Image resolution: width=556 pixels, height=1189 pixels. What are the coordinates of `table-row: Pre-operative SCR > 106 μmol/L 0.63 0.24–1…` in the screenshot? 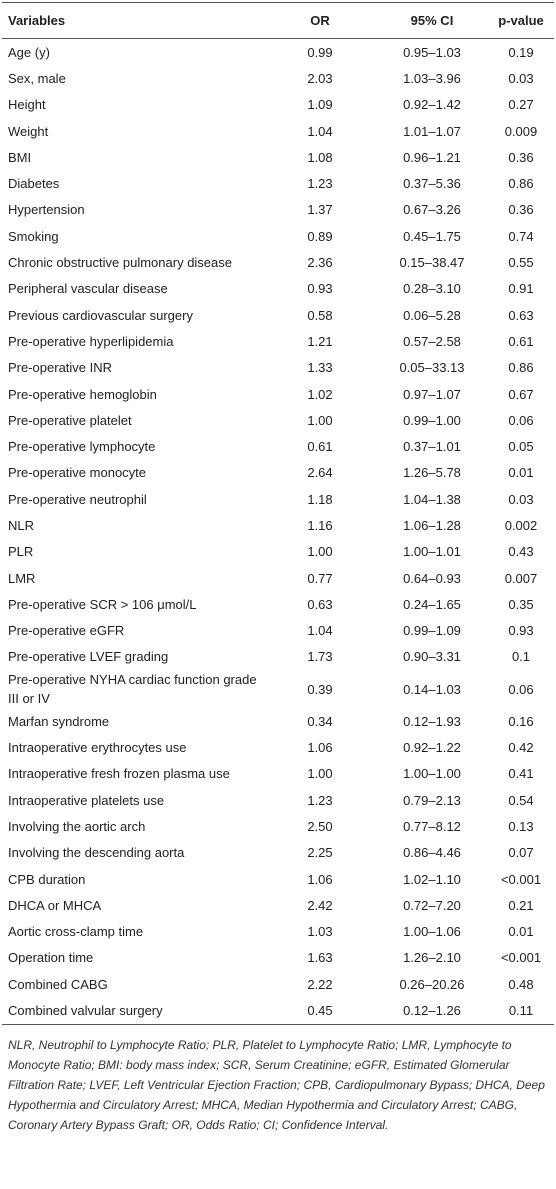 It's located at (278, 604).